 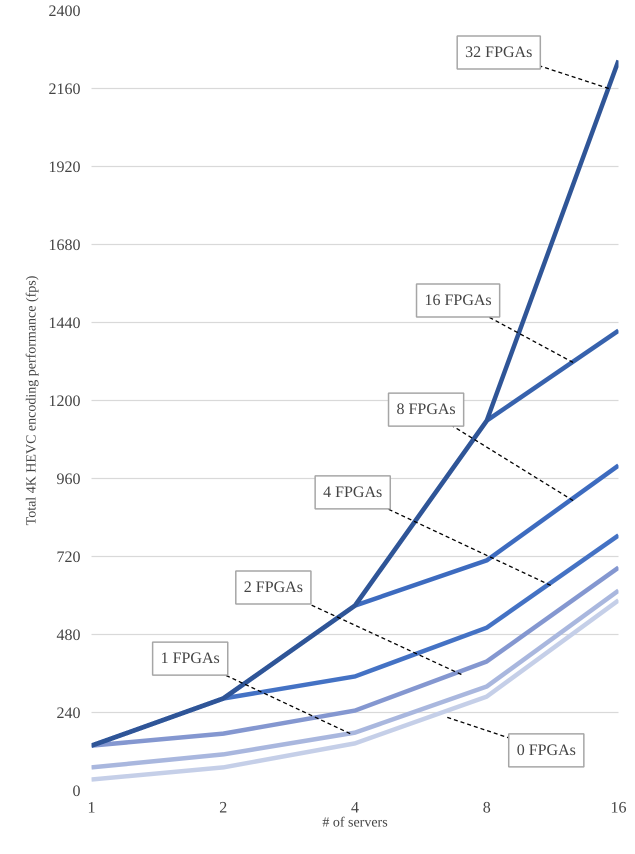 I want to click on y-tick-label: 0, so click(x=76, y=791).